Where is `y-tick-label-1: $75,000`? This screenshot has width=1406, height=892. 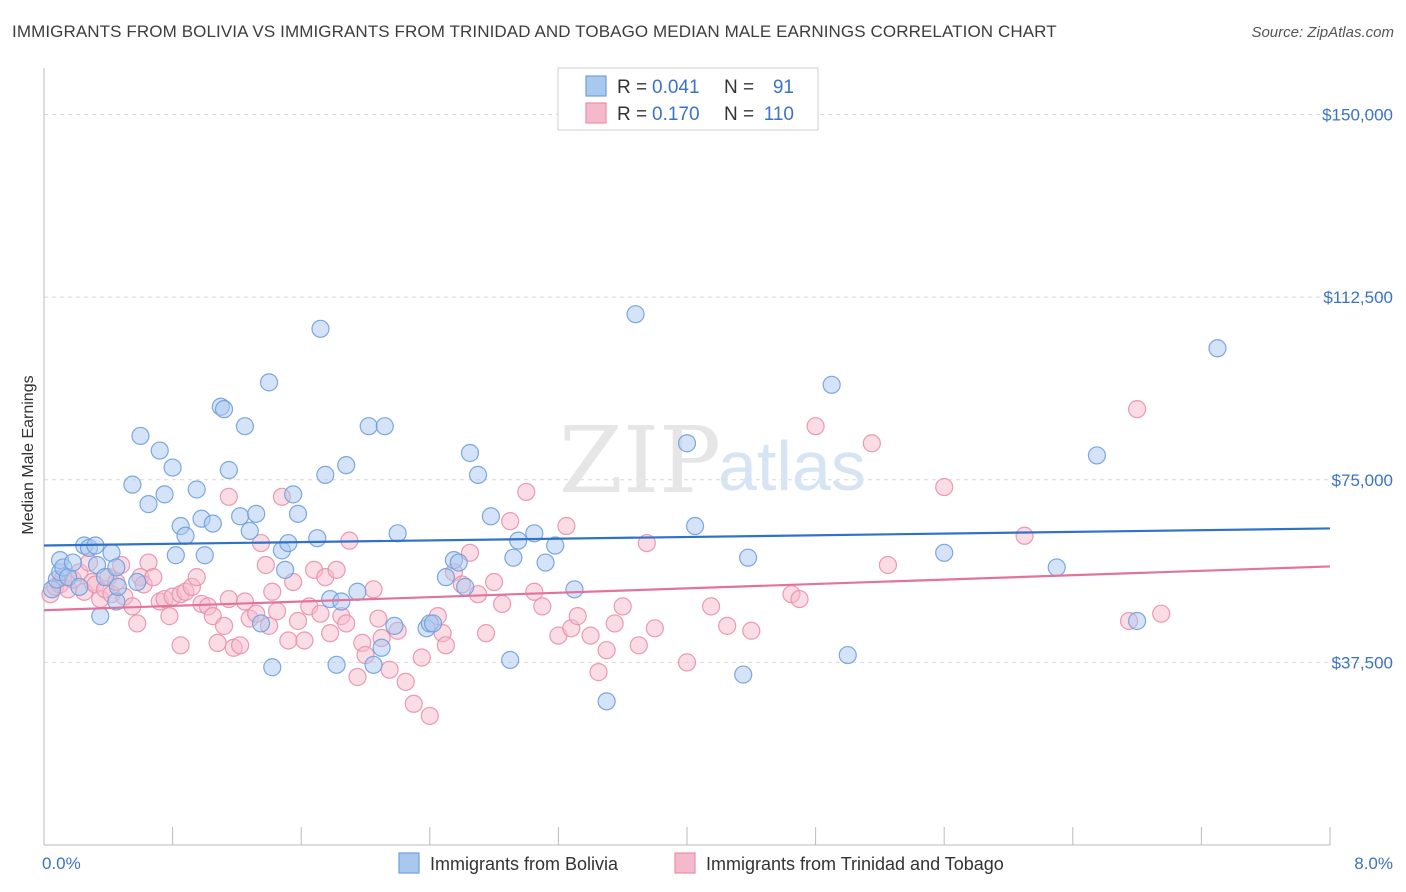 y-tick-label-1: $75,000 is located at coordinates (1362, 480).